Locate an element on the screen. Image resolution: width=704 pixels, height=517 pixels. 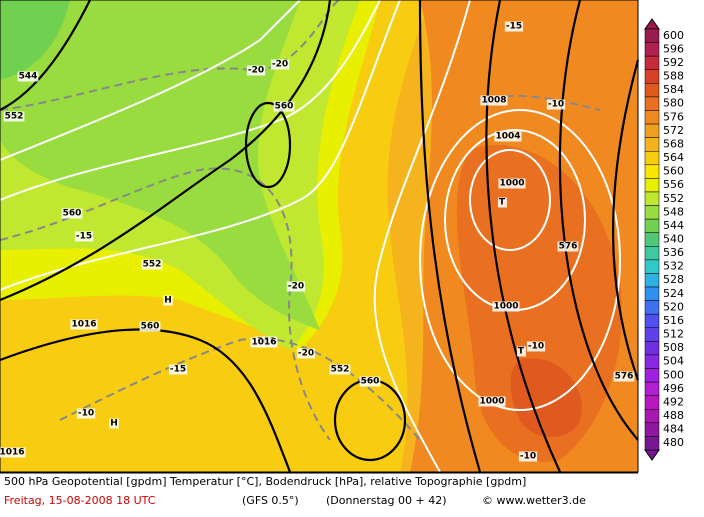
map-label: 576 is located at coordinates (568, 247).